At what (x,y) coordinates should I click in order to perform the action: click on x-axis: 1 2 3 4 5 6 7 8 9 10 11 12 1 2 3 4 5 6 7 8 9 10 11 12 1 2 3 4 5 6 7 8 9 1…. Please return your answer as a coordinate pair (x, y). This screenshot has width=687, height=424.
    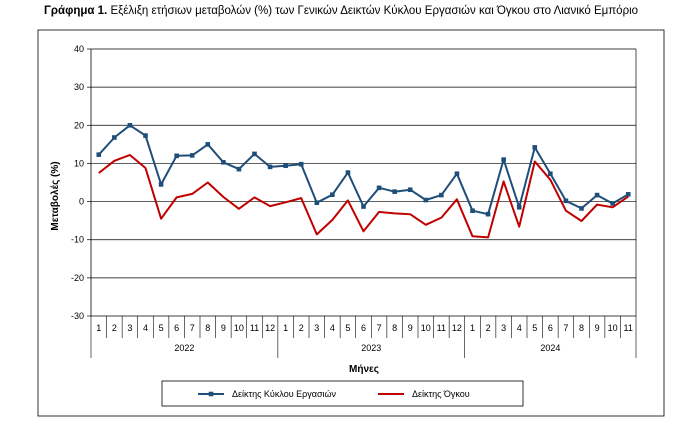
    Looking at the image, I should click on (363, 337).